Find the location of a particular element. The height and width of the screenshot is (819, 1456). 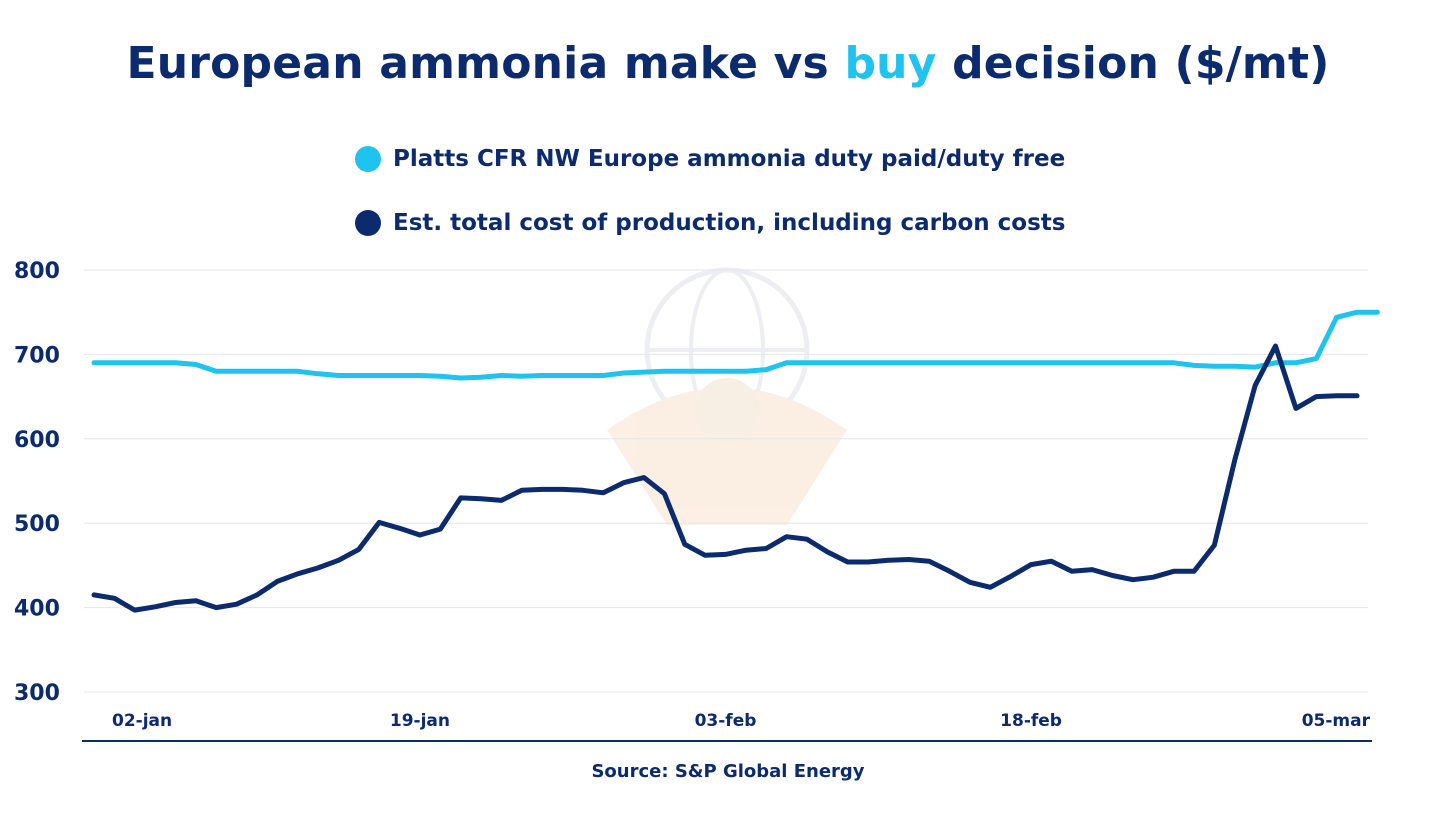

chart-title-main: European ammonia make vs is located at coordinates (477, 63).